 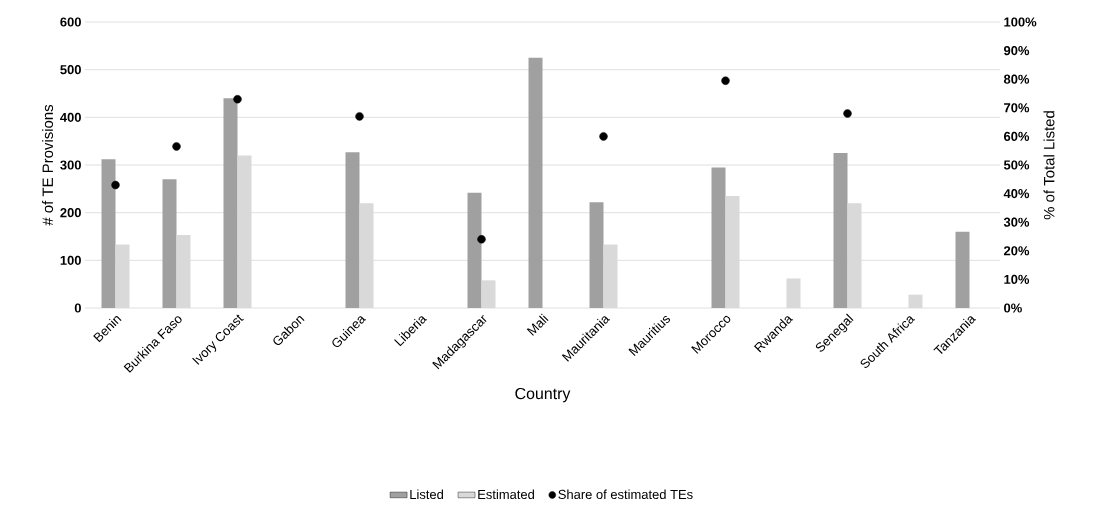 What do you see at coordinates (1016, 165) in the screenshot?
I see `y2-tick-label: 50%` at bounding box center [1016, 165].